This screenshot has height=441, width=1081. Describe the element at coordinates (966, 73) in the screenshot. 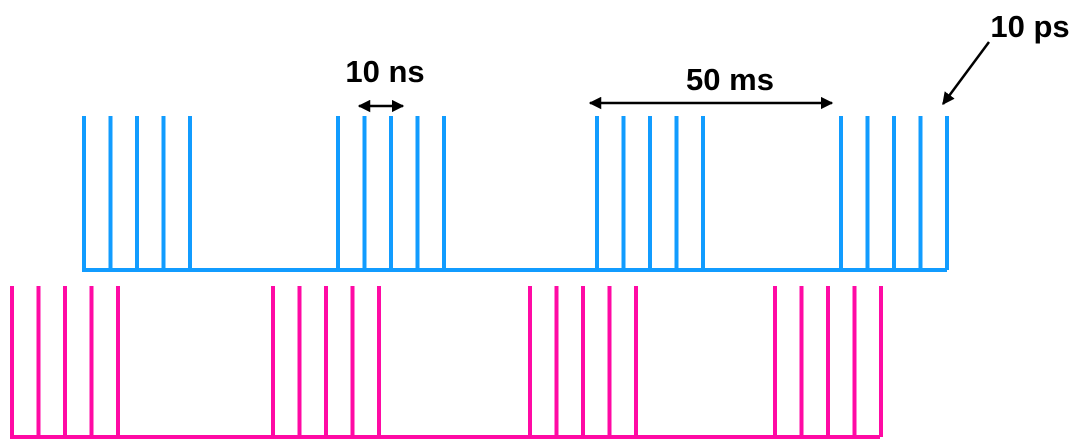

I see `pulse-width-arrow` at that location.